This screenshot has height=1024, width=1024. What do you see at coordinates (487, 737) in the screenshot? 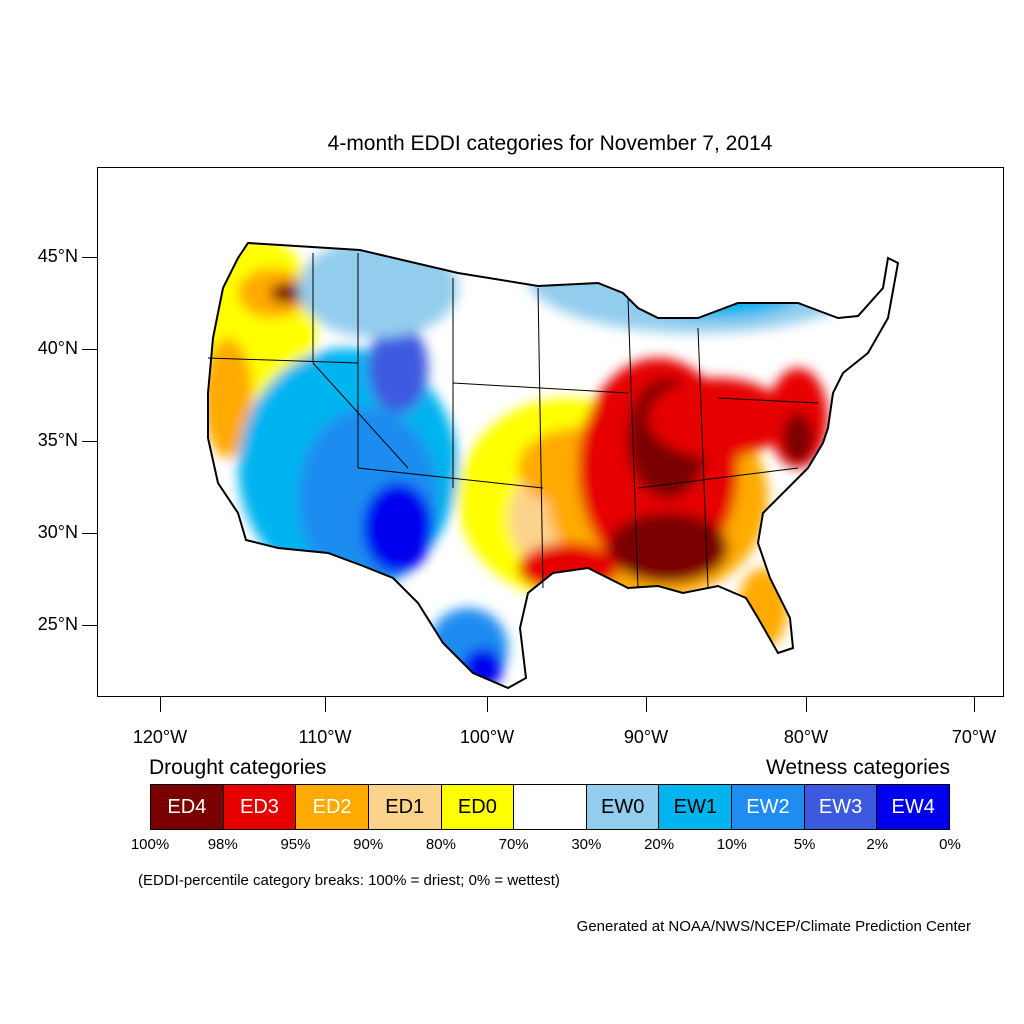
I see `lon-label: 100°W` at bounding box center [487, 737].